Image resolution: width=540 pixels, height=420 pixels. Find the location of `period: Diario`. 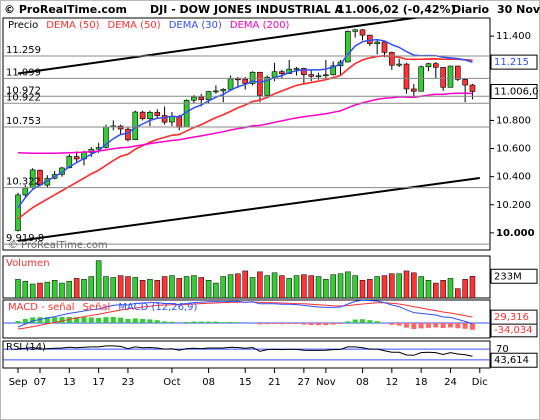

period: Diario is located at coordinates (471, 9).